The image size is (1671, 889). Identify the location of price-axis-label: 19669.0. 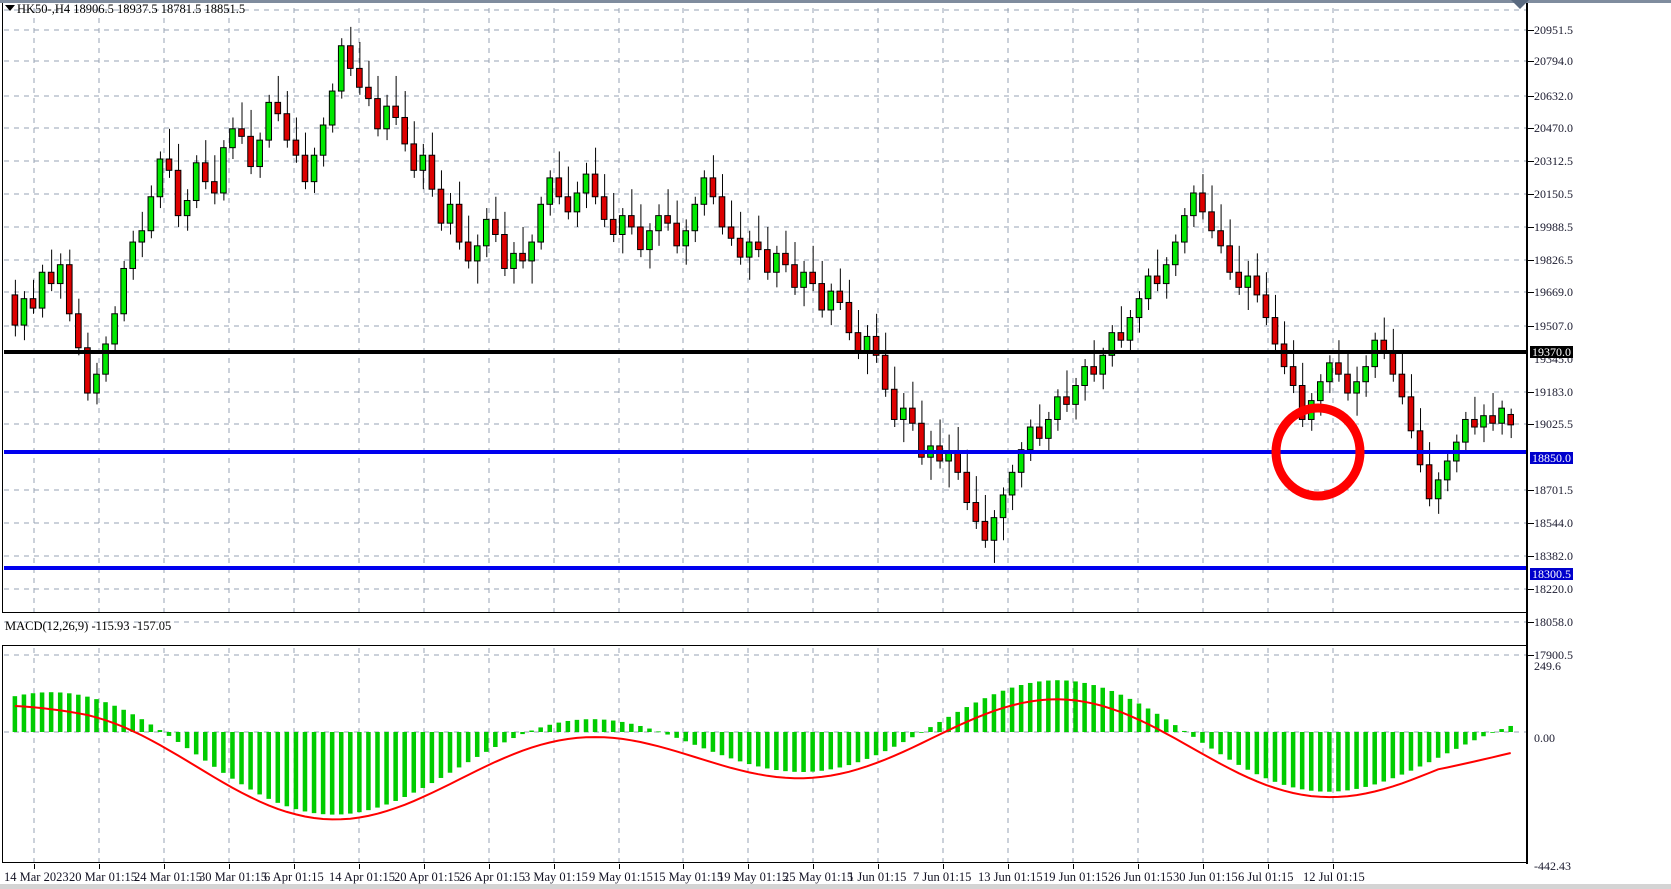
(1553, 292).